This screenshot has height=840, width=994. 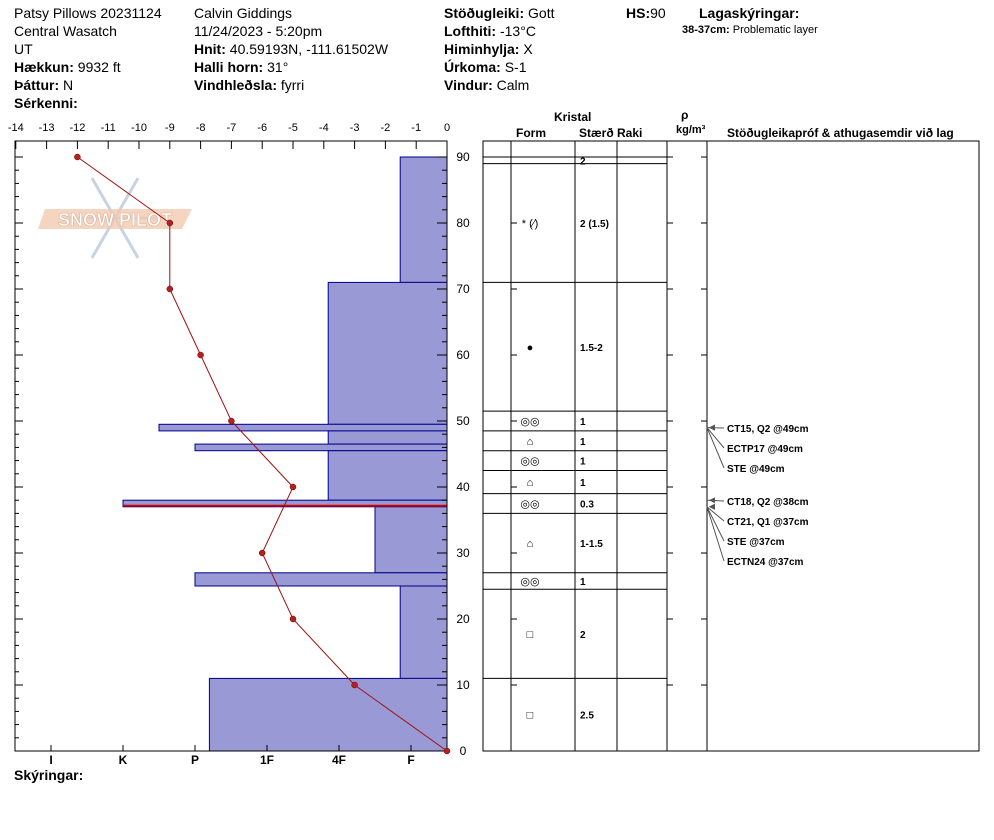 I want to click on hs-row: HS:90, so click(x=646, y=13).